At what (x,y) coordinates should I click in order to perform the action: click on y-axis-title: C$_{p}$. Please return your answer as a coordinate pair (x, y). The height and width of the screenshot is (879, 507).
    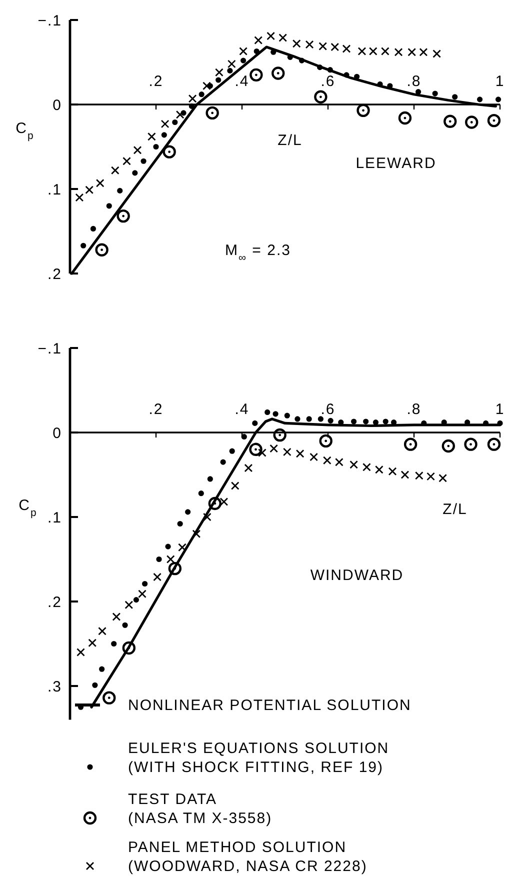
    Looking at the image, I should click on (25, 131).